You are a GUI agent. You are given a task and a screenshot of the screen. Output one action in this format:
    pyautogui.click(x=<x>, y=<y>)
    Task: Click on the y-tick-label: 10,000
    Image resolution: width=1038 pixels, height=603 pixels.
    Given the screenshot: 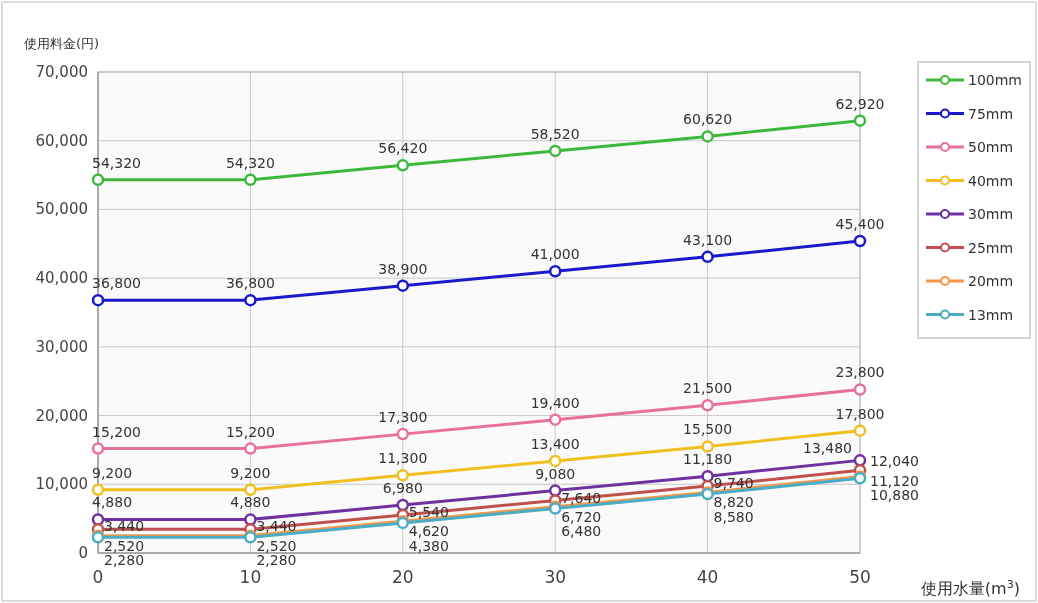 What is the action you would take?
    pyautogui.click(x=61, y=484)
    